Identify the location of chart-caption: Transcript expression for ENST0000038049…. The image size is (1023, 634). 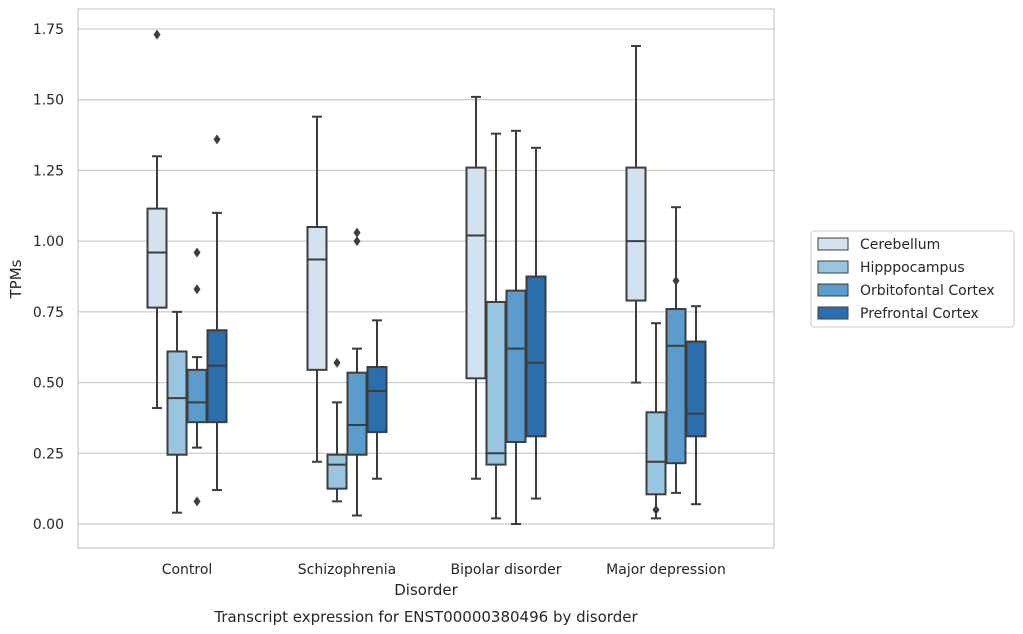
(425, 617).